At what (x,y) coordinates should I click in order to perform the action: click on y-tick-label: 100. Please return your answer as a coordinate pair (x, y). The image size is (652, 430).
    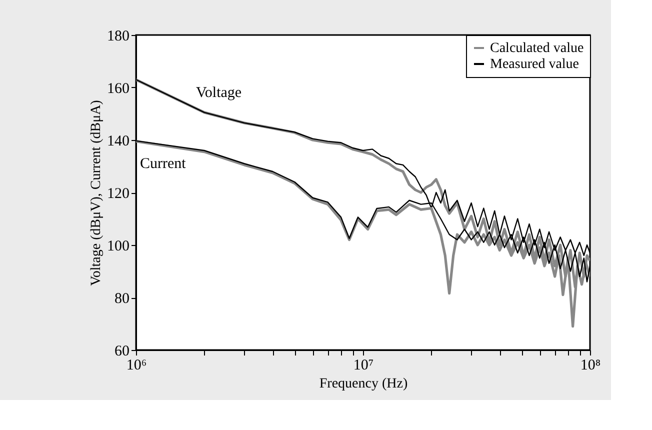
    Looking at the image, I should click on (118, 246).